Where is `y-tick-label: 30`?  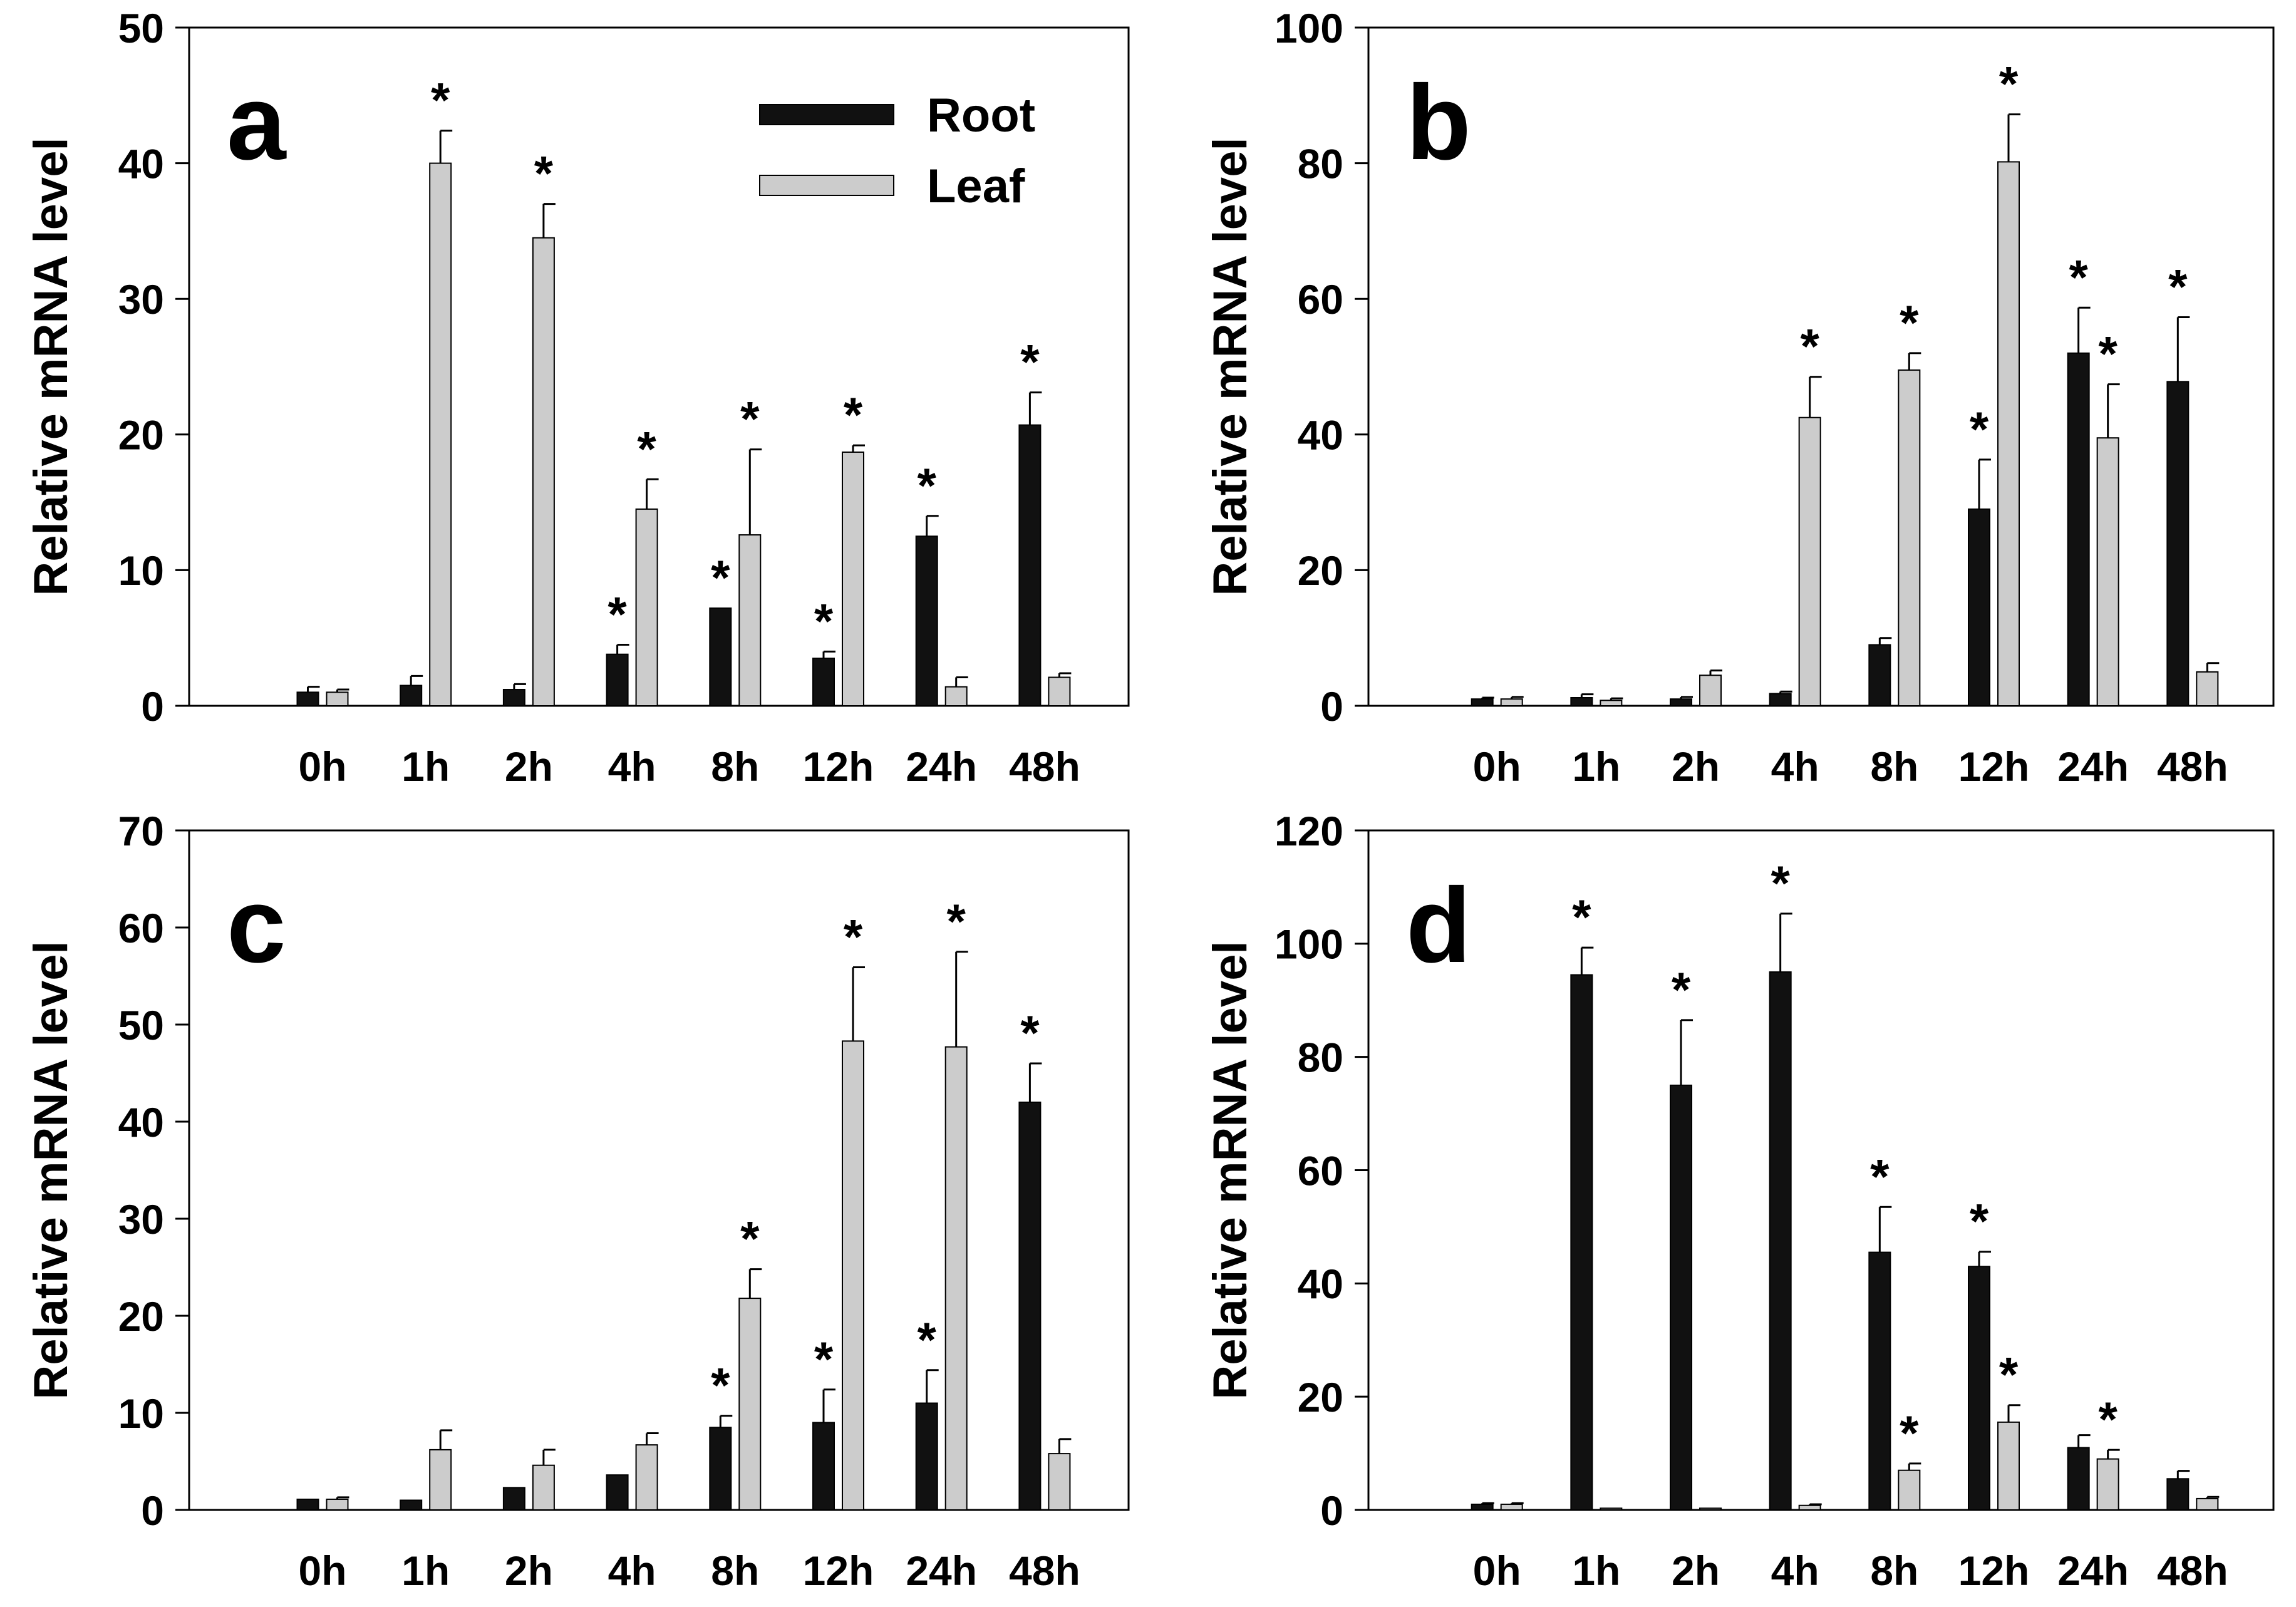
y-tick-label: 30 is located at coordinates (141, 299).